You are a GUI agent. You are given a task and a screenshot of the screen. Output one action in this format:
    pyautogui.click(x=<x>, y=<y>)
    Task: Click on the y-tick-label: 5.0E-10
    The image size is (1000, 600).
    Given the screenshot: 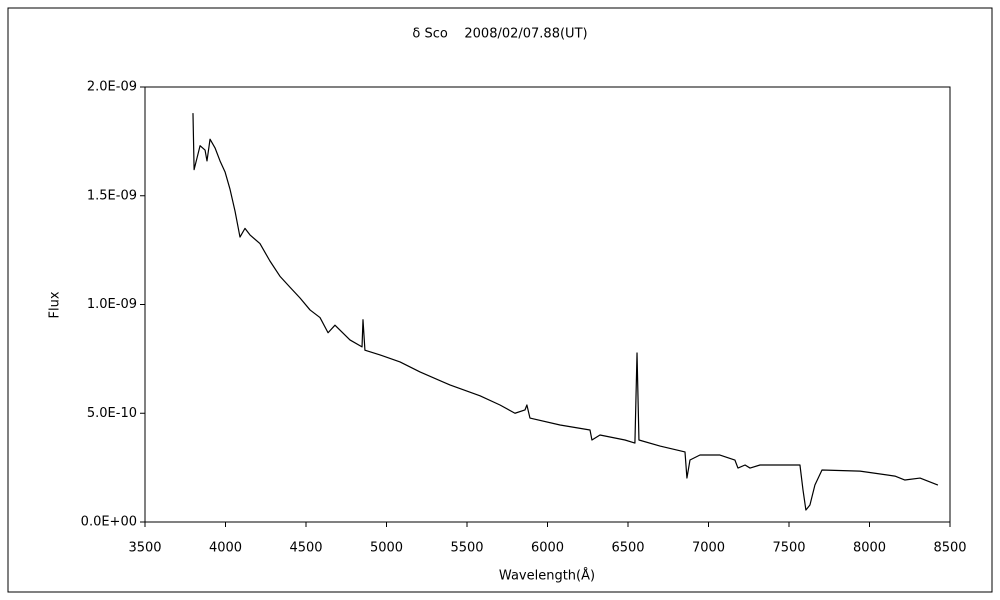 What is the action you would take?
    pyautogui.click(x=112, y=413)
    